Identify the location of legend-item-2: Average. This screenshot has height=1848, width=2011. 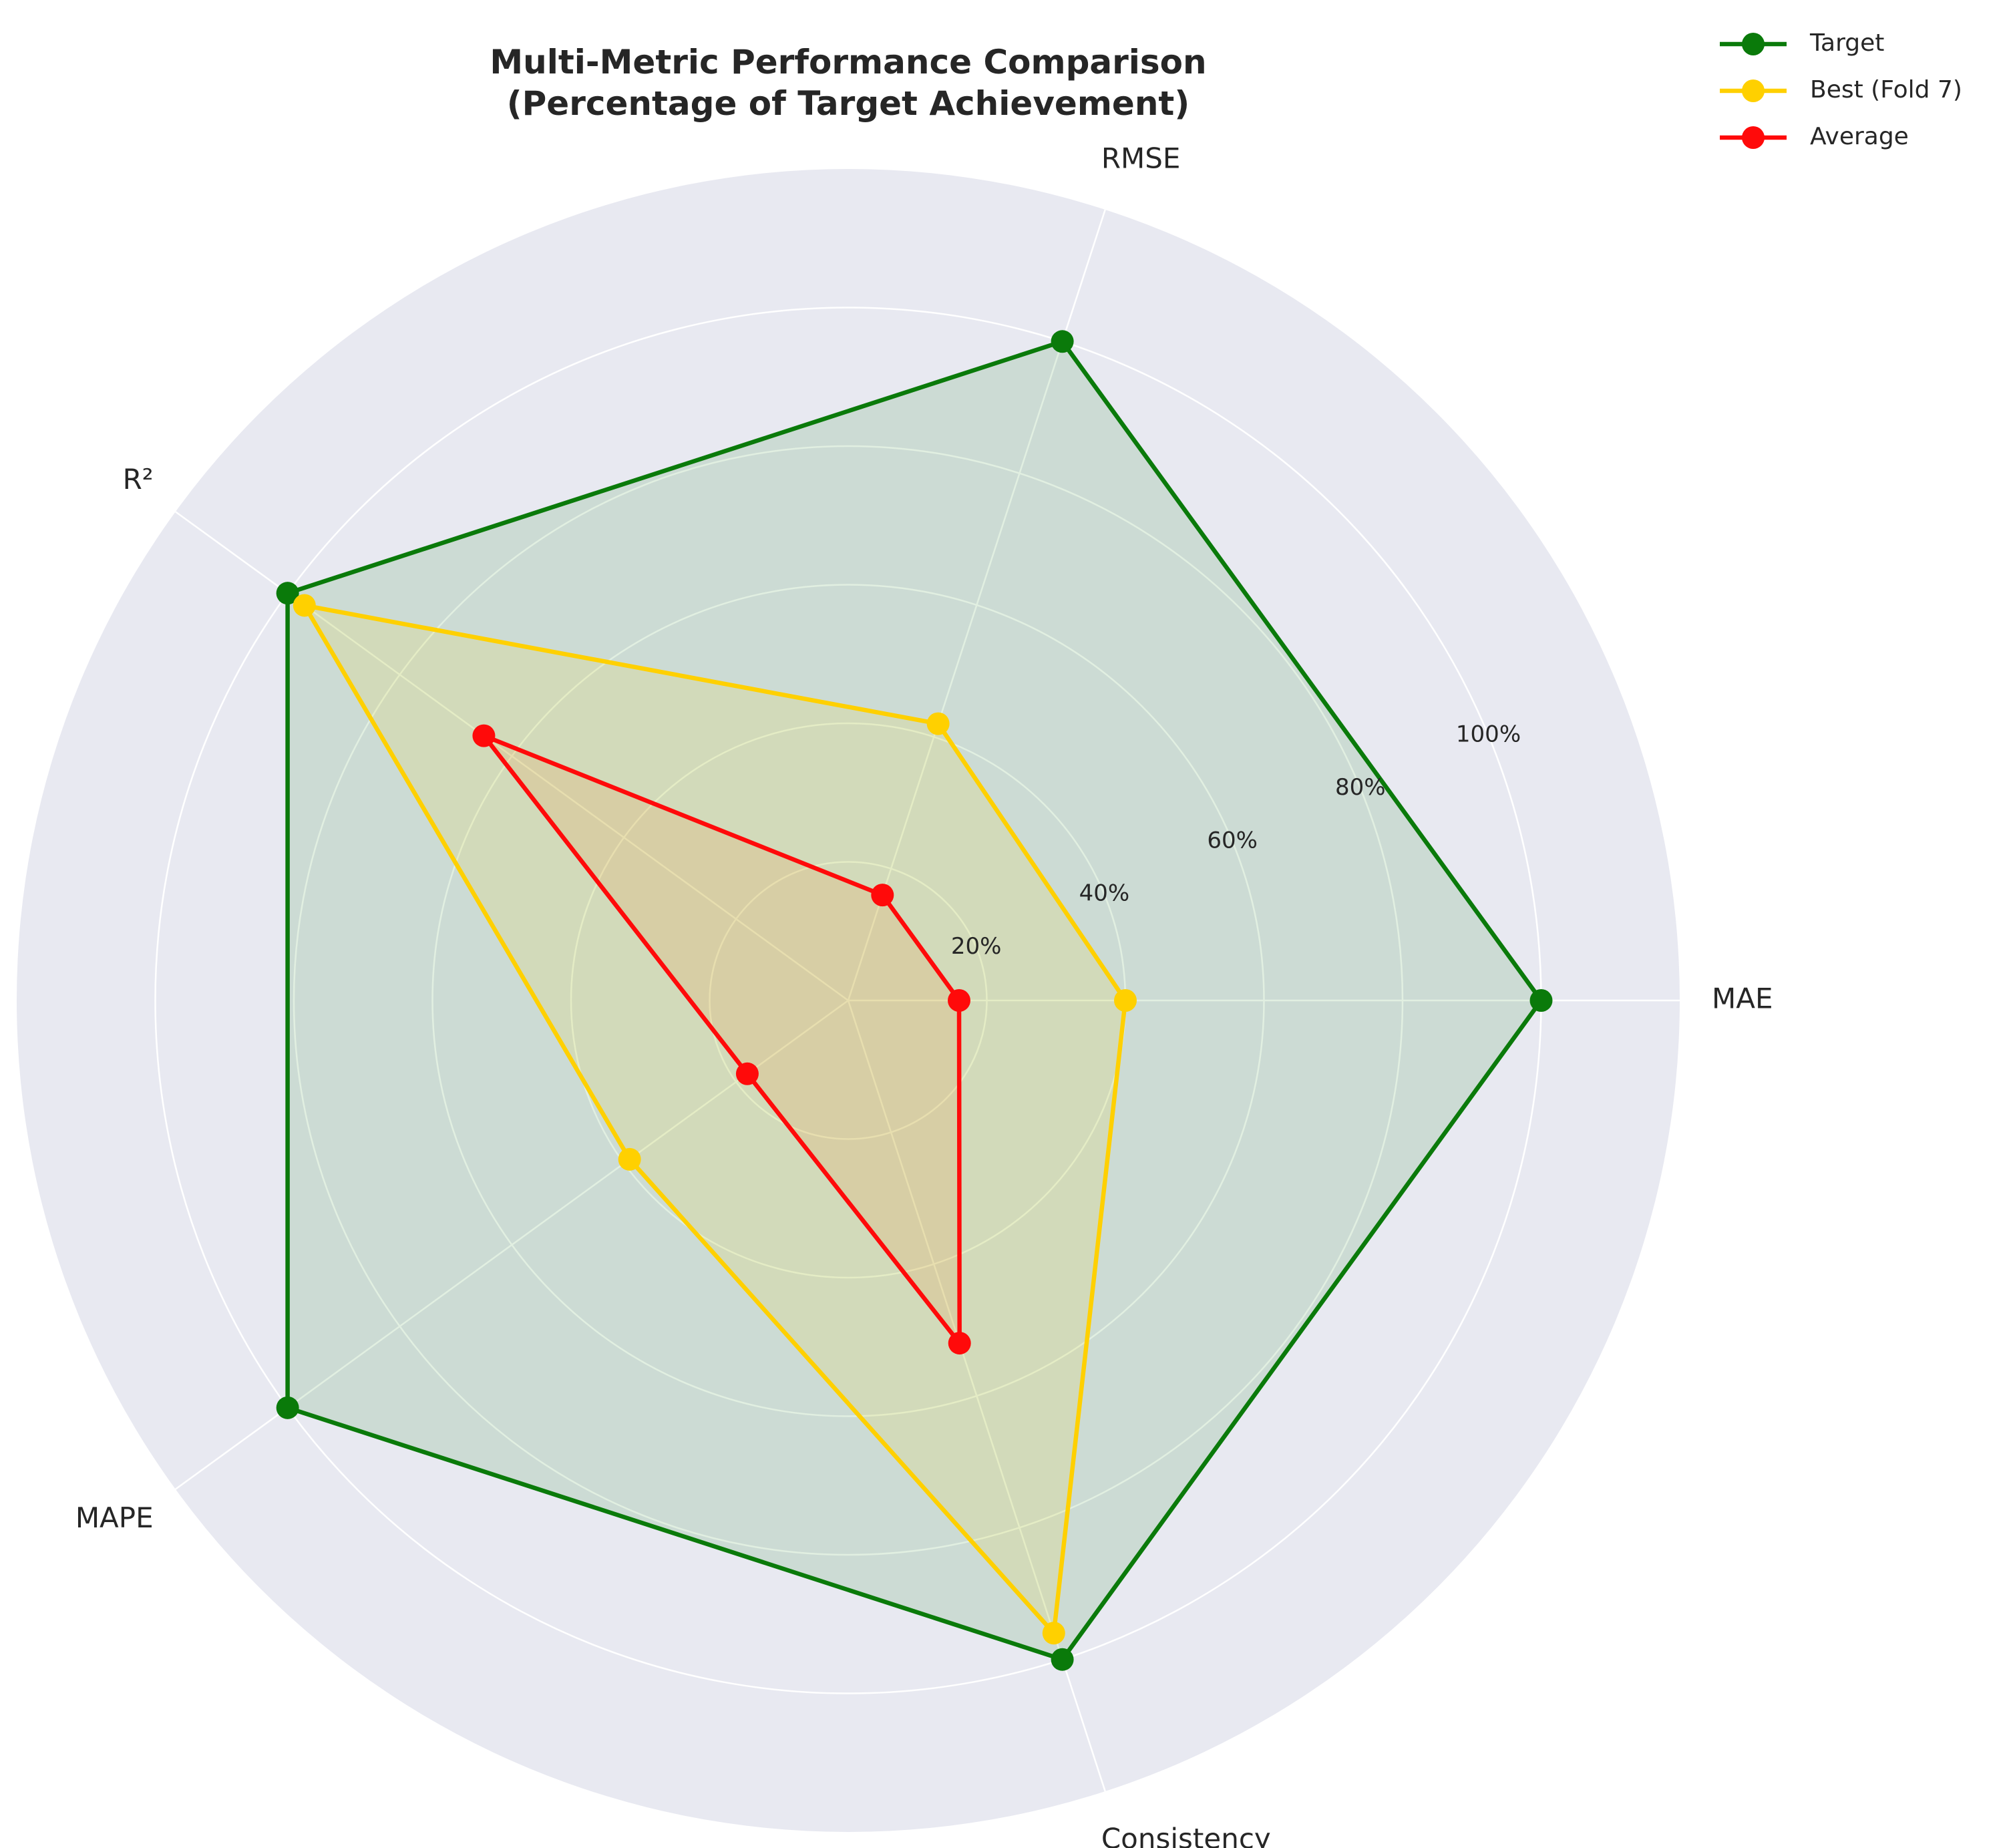
(1814, 136).